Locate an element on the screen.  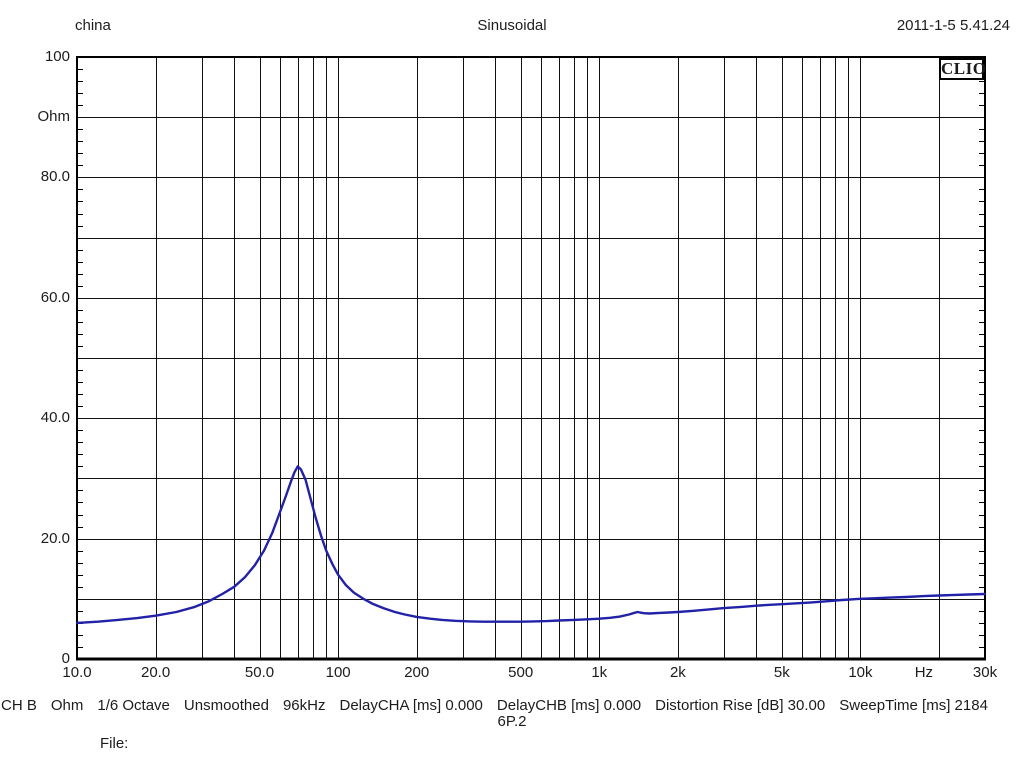
y-tick-label: 0 is located at coordinates (65, 658).